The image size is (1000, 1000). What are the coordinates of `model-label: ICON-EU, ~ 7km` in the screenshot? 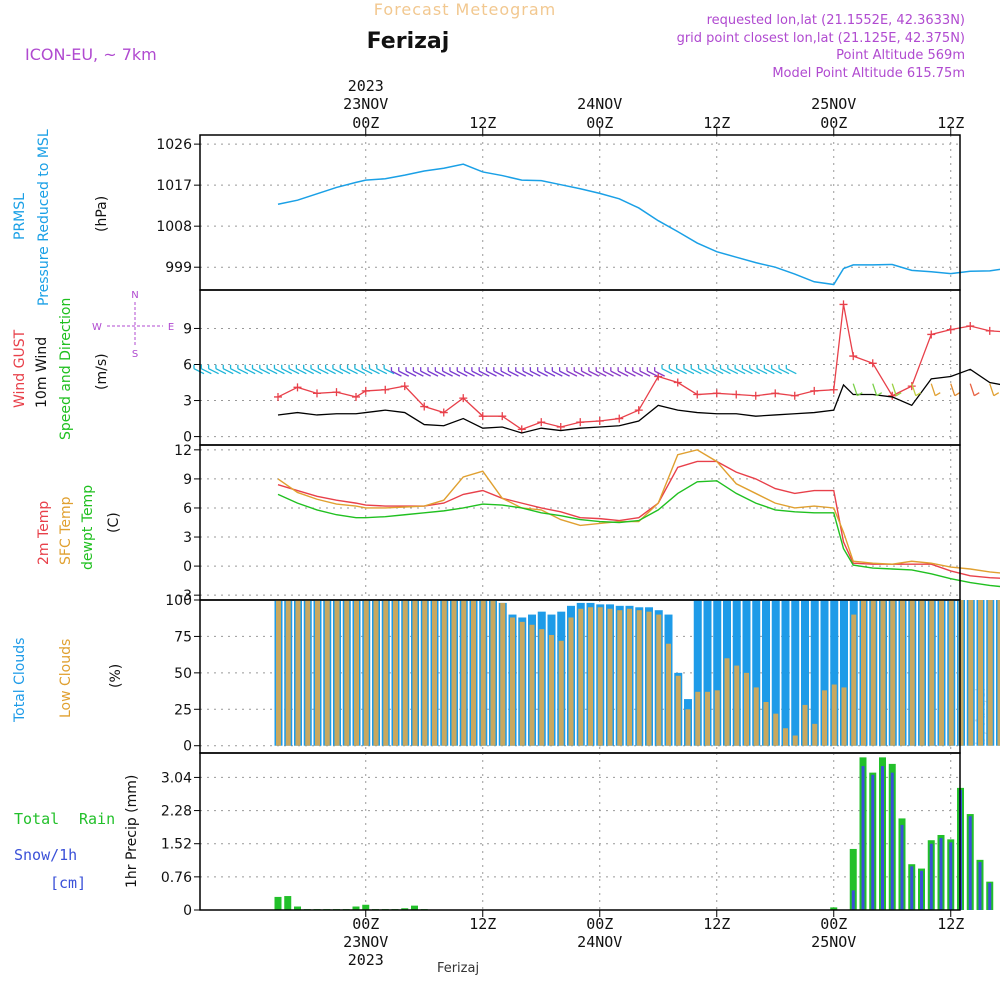 It's located at (91, 54).